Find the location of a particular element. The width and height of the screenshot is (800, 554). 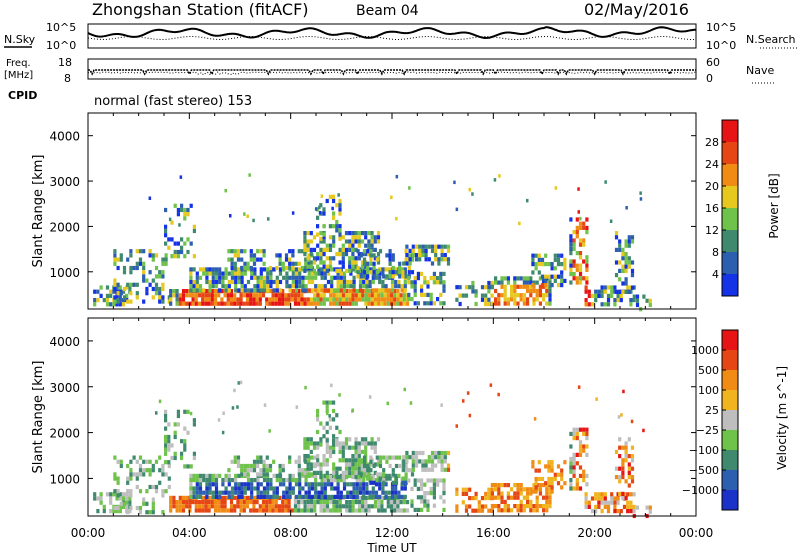

colorbar-segment is located at coordinates (730, 440).